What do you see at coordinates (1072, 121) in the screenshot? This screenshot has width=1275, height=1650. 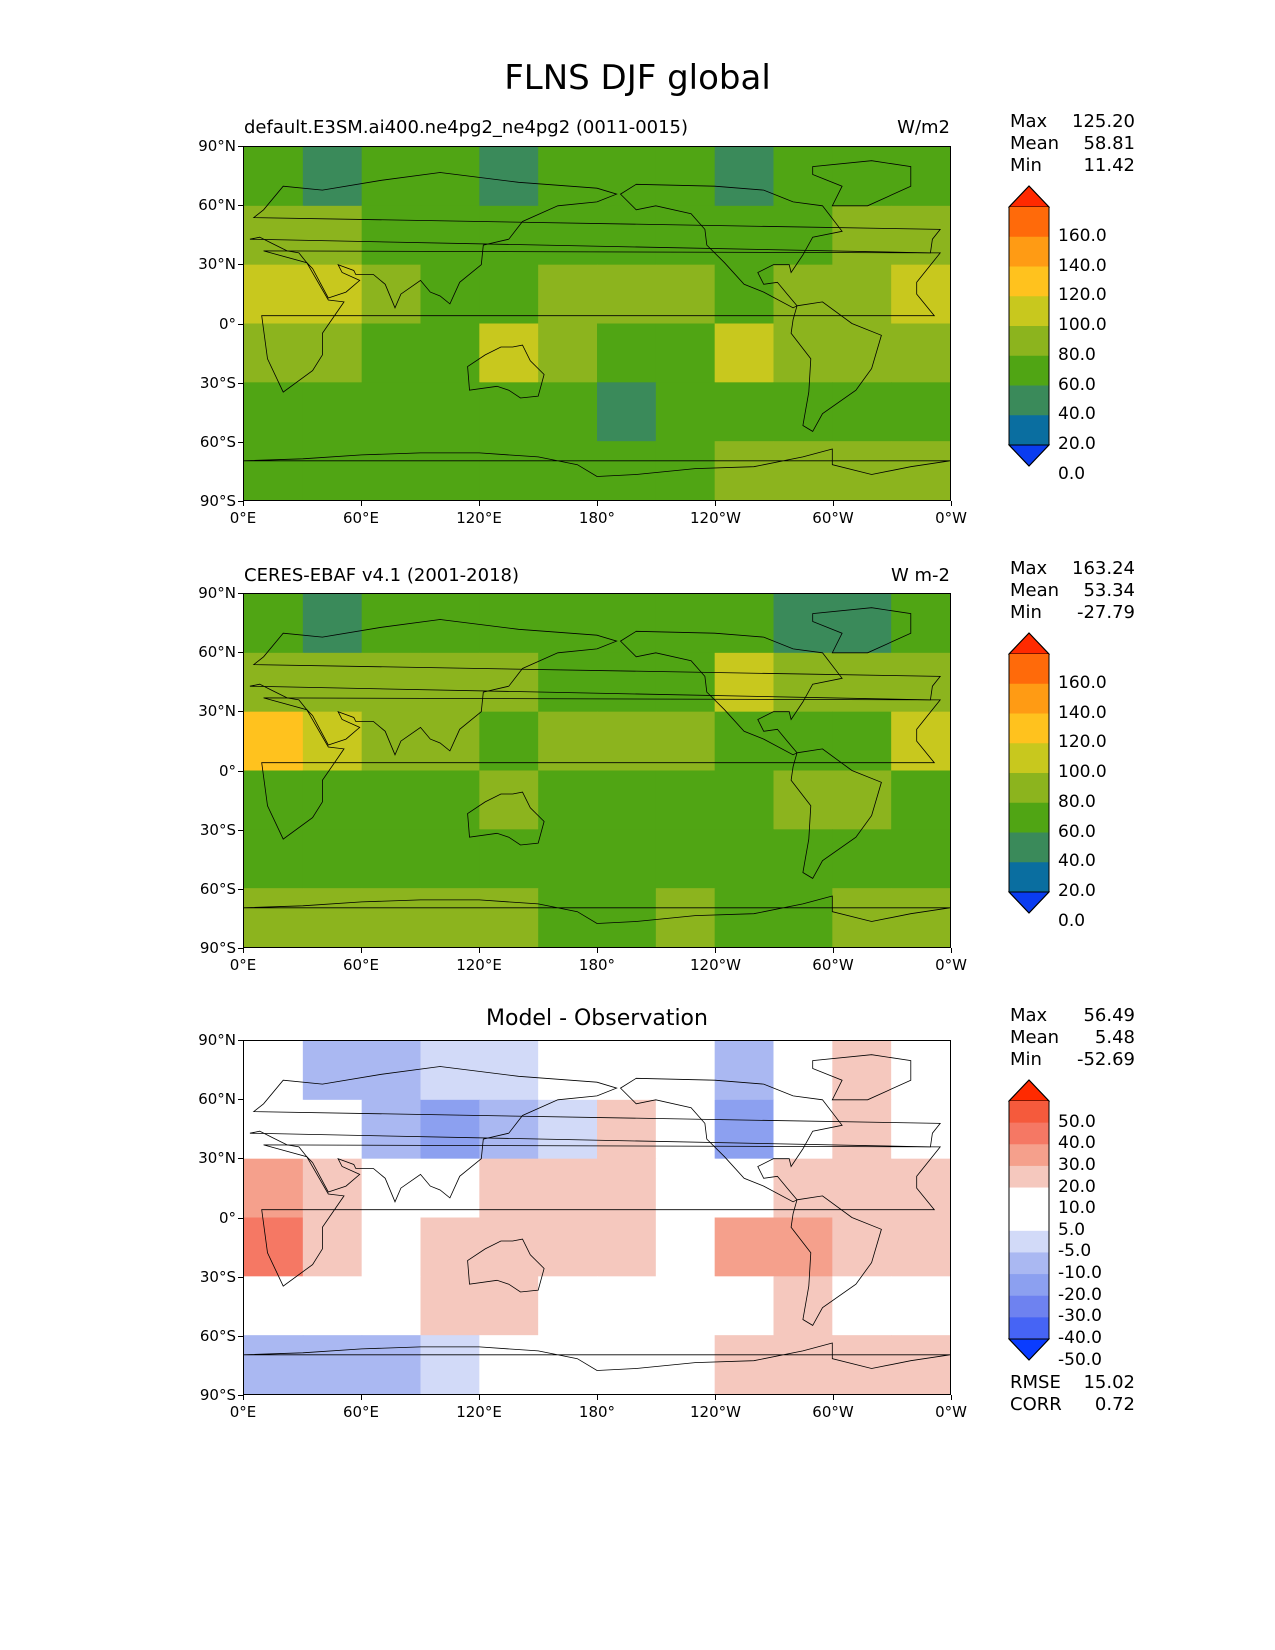 I see `stat-max: Max 125.20` at bounding box center [1072, 121].